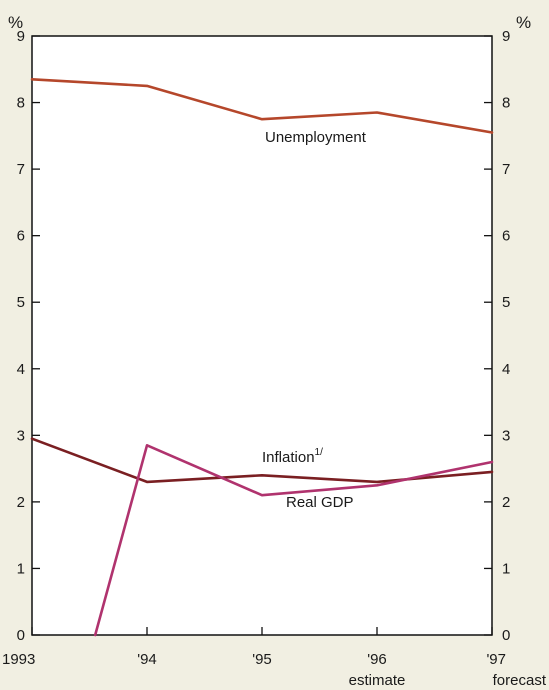 The width and height of the screenshot is (549, 690). What do you see at coordinates (506, 169) in the screenshot?
I see `y-tick-label-right: 7` at bounding box center [506, 169].